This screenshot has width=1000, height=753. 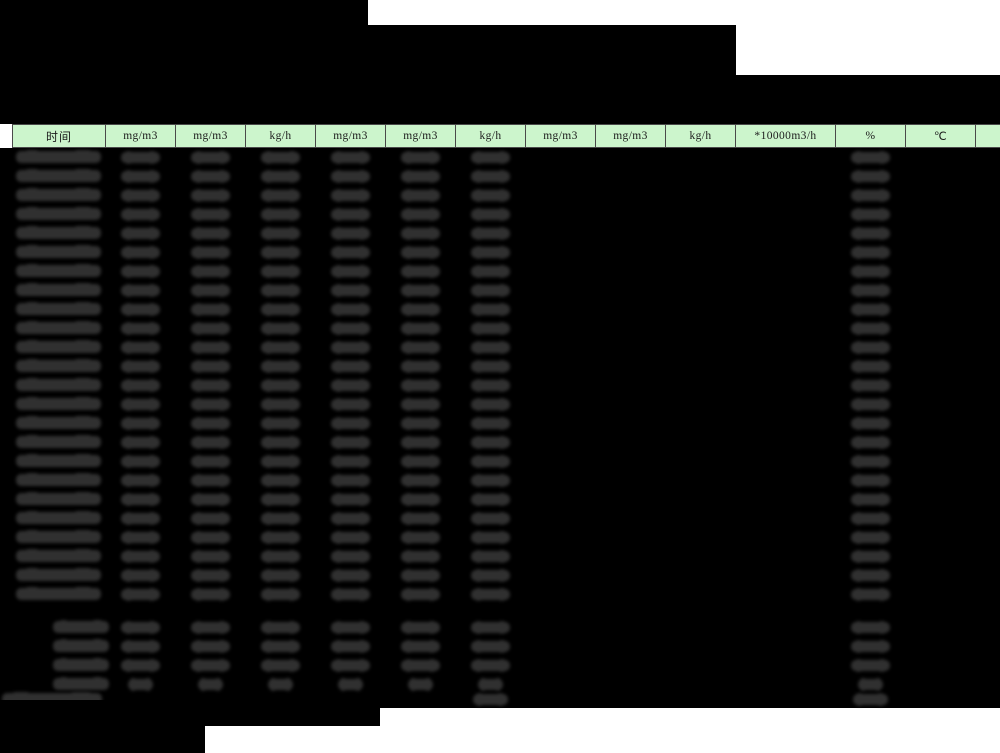 What do you see at coordinates (81, 683) in the screenshot?
I see `summary-label` at bounding box center [81, 683].